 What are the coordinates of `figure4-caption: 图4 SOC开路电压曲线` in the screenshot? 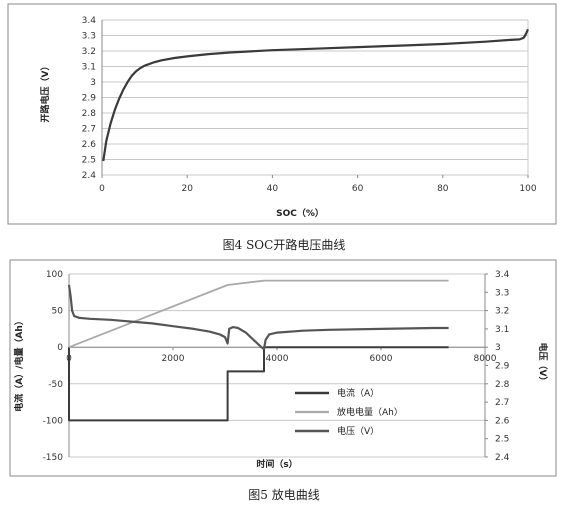 It's located at (284, 245).